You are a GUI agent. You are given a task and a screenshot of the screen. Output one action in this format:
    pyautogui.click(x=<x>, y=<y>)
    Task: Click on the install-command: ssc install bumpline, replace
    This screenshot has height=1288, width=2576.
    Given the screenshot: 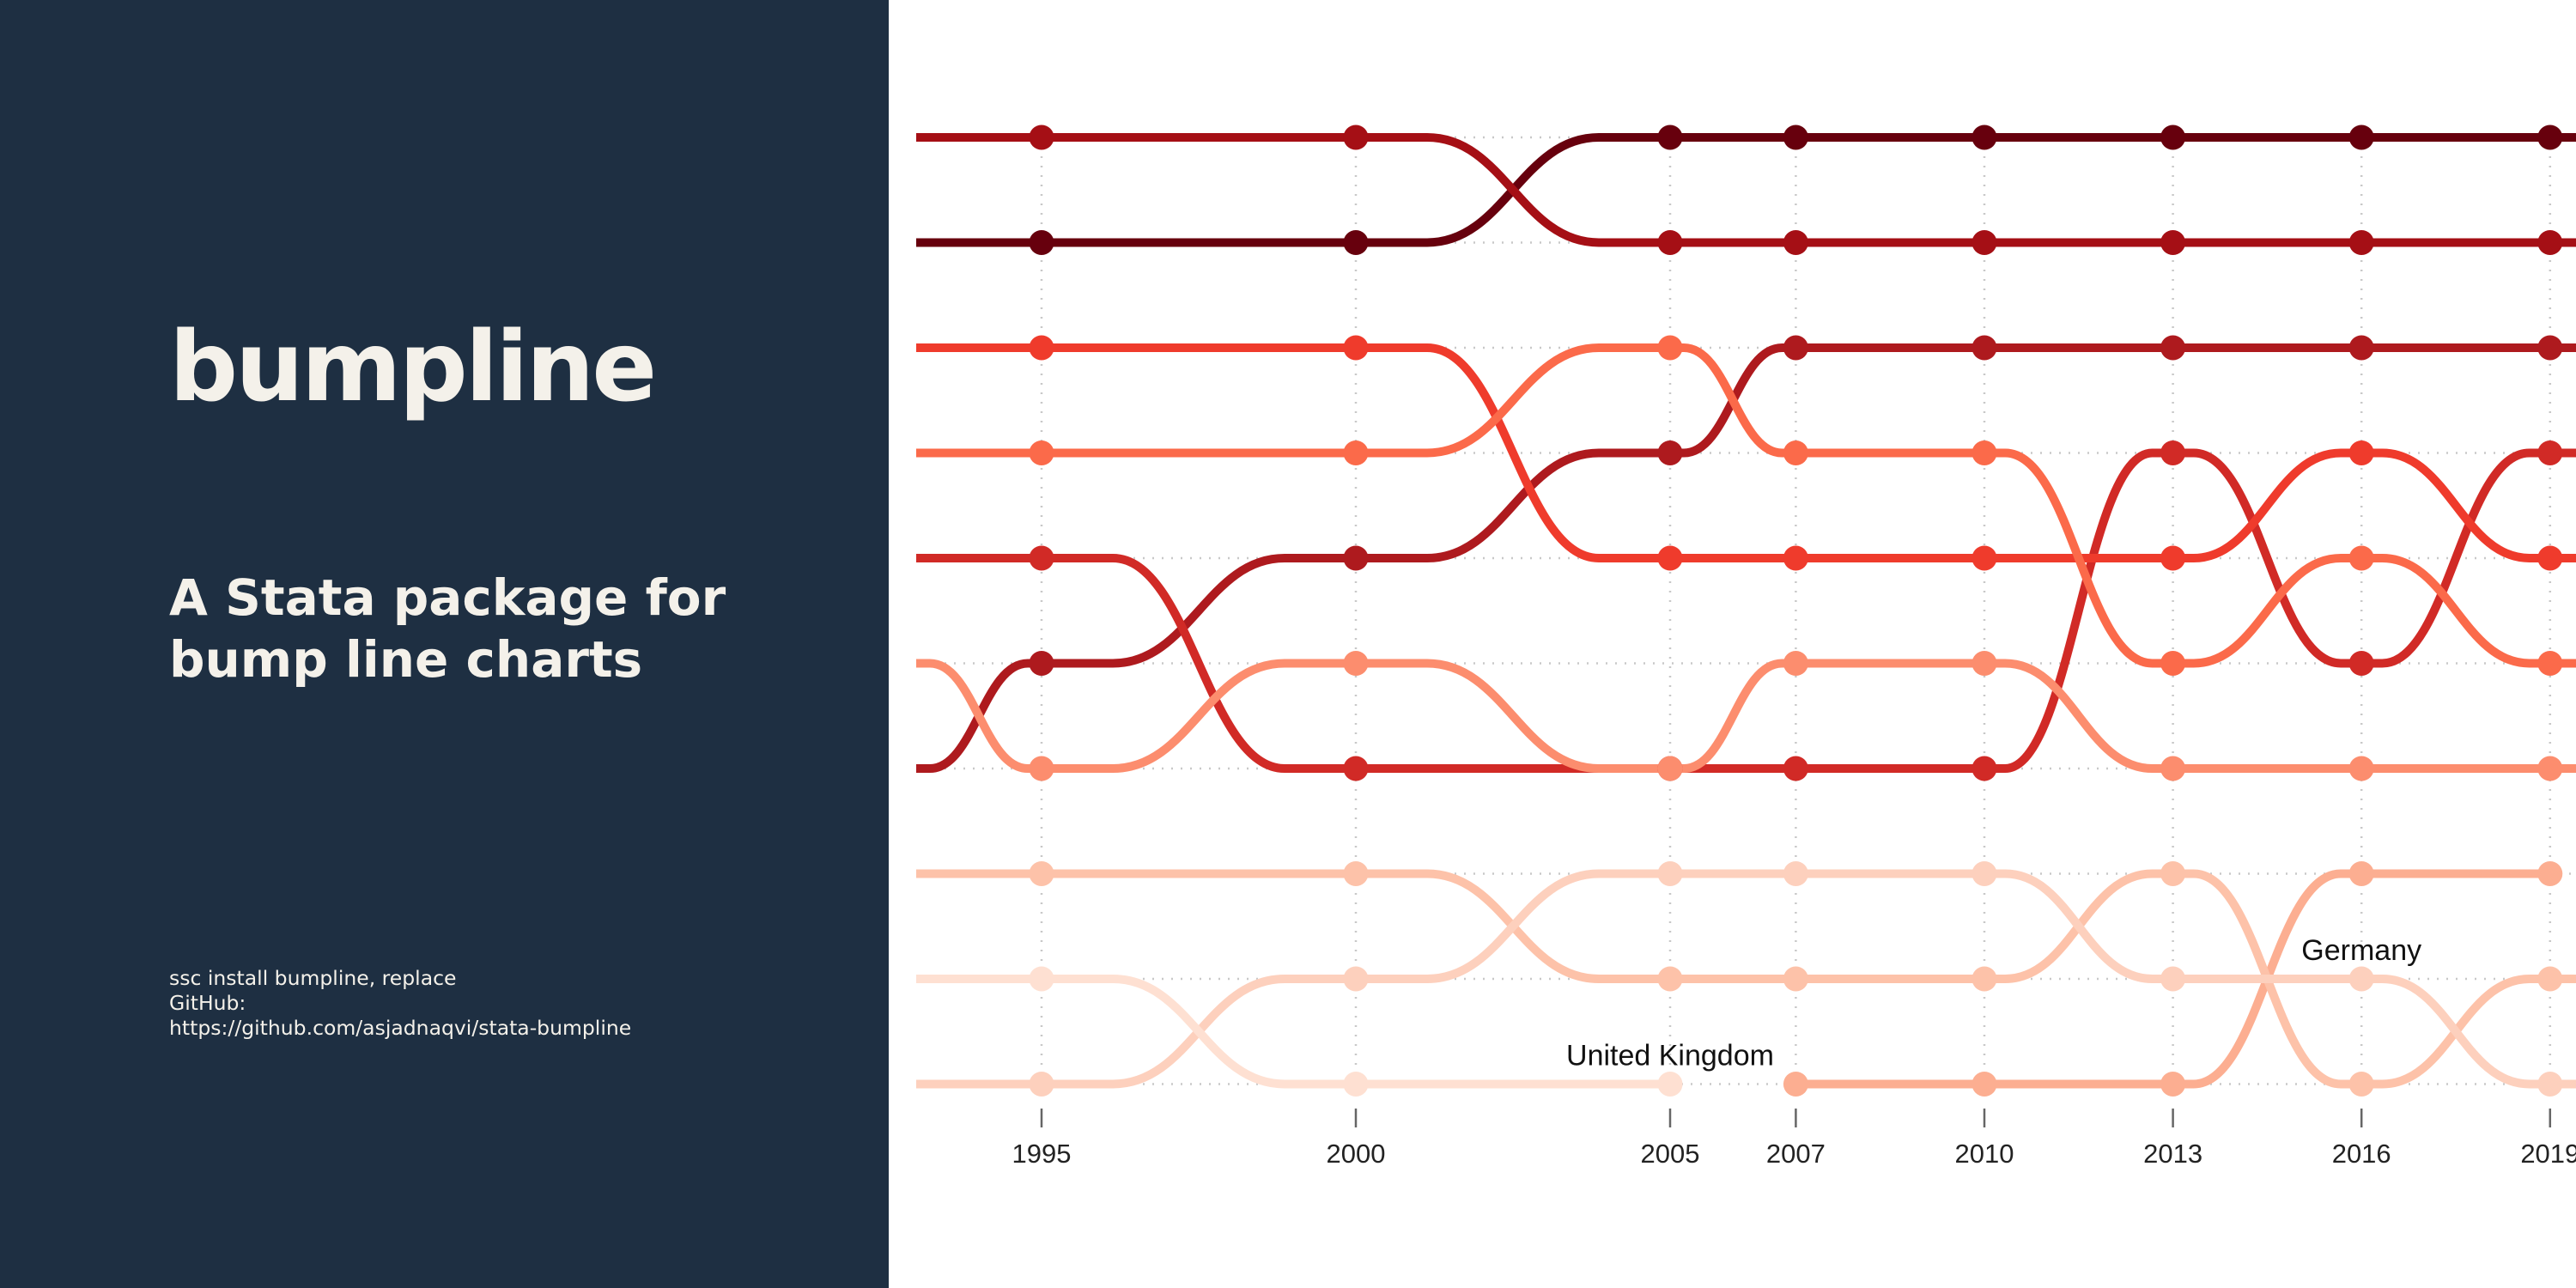 What is the action you would take?
    pyautogui.click(x=313, y=978)
    